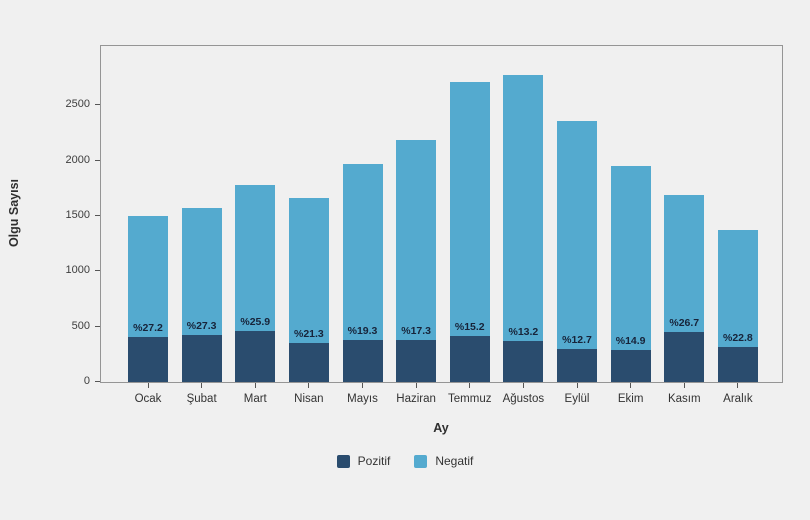 The width and height of the screenshot is (810, 520). Describe the element at coordinates (77, 104) in the screenshot. I see `y-tick-label: 2500` at that location.